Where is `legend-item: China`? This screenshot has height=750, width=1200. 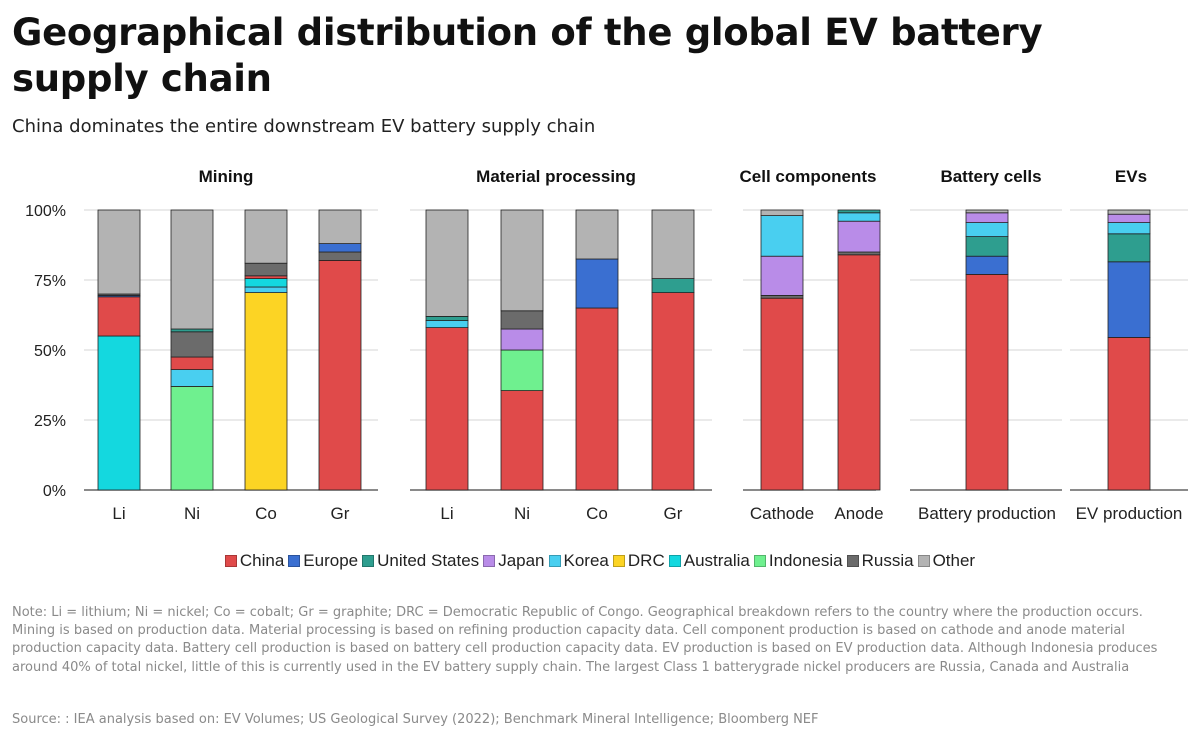 legend-item: China is located at coordinates (254, 561).